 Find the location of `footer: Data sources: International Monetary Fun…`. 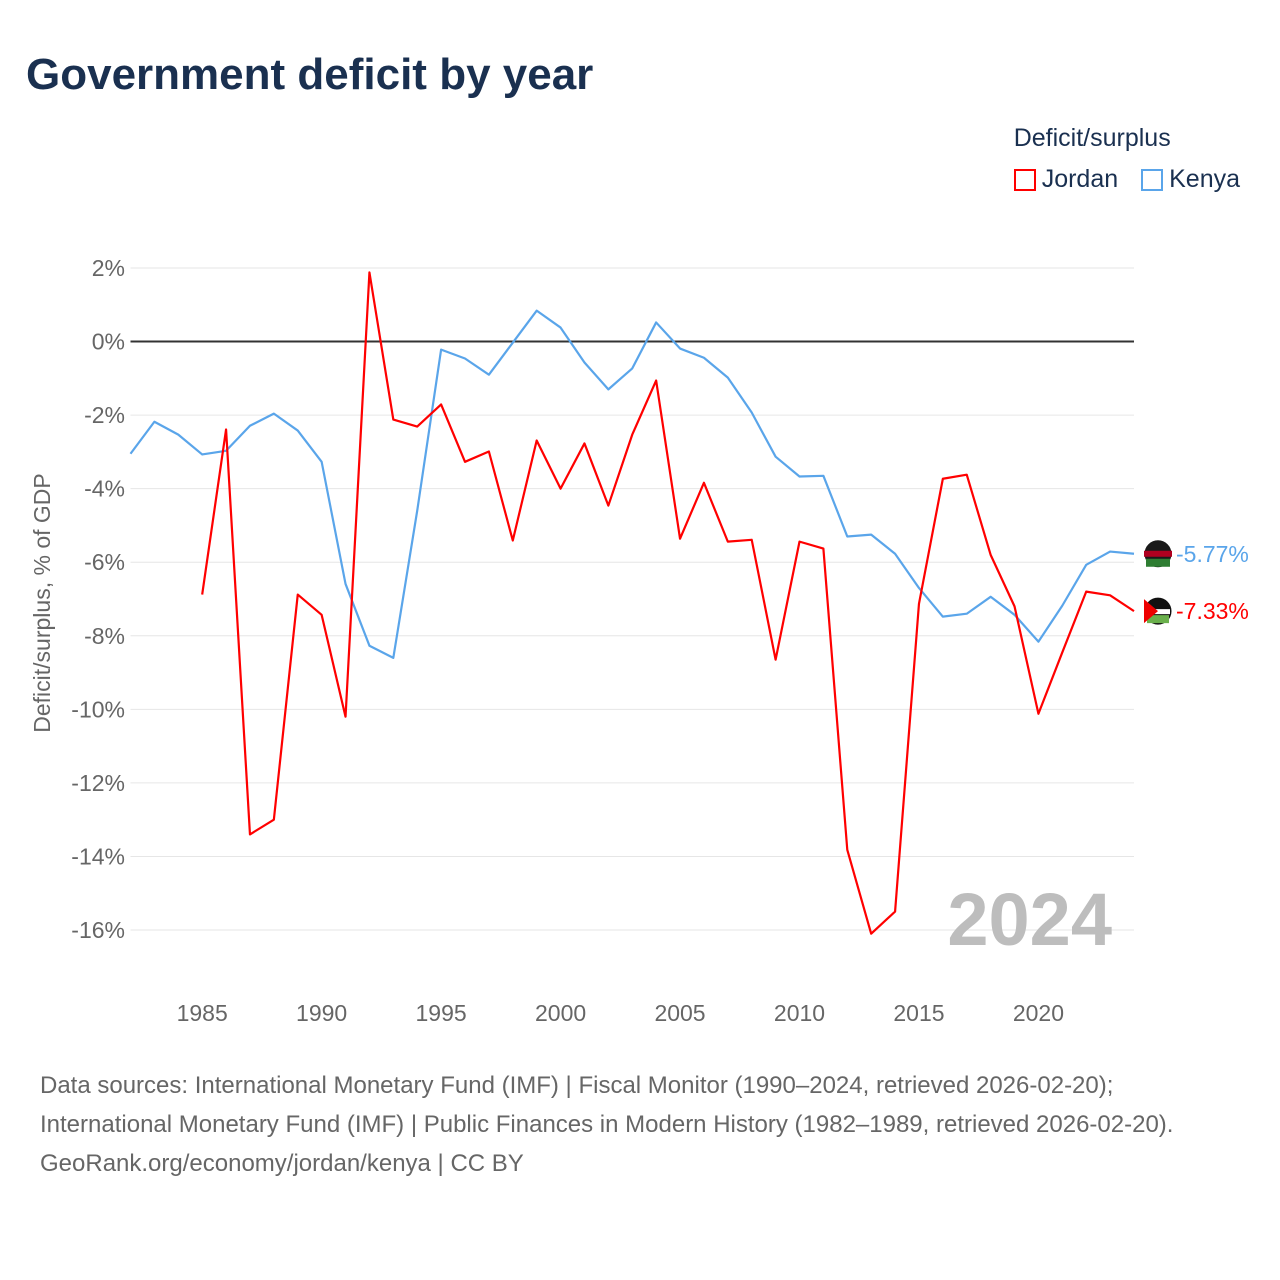

footer: Data sources: International Monetary Fun… is located at coordinates (640, 1124).